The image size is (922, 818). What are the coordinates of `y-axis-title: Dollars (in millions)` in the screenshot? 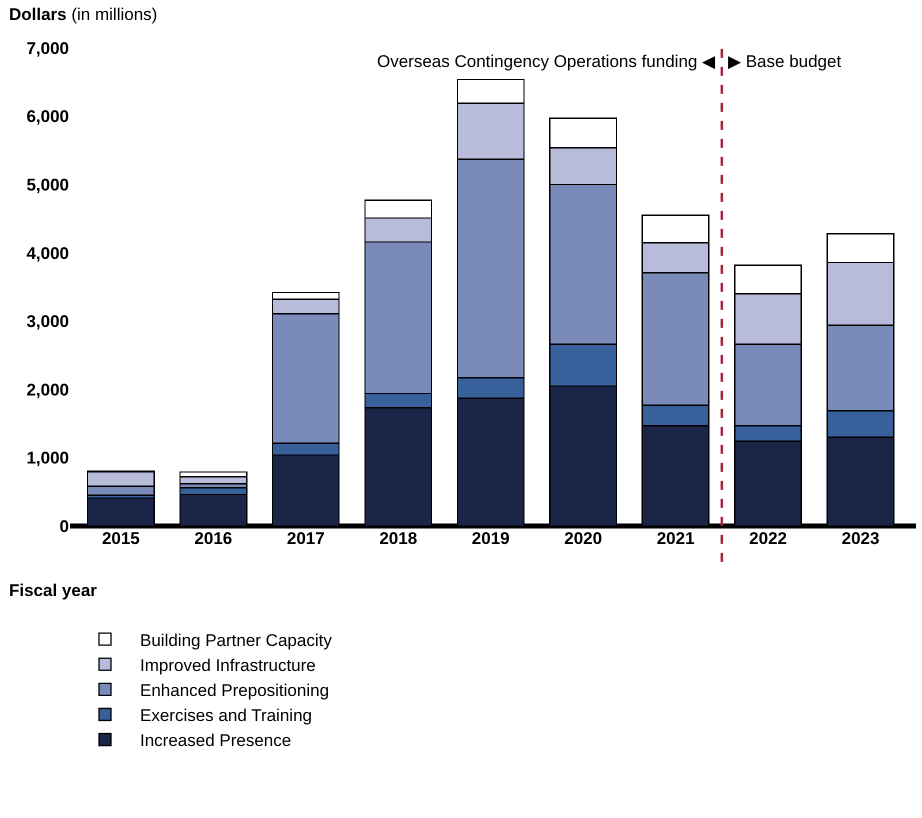 It's located at (83, 14).